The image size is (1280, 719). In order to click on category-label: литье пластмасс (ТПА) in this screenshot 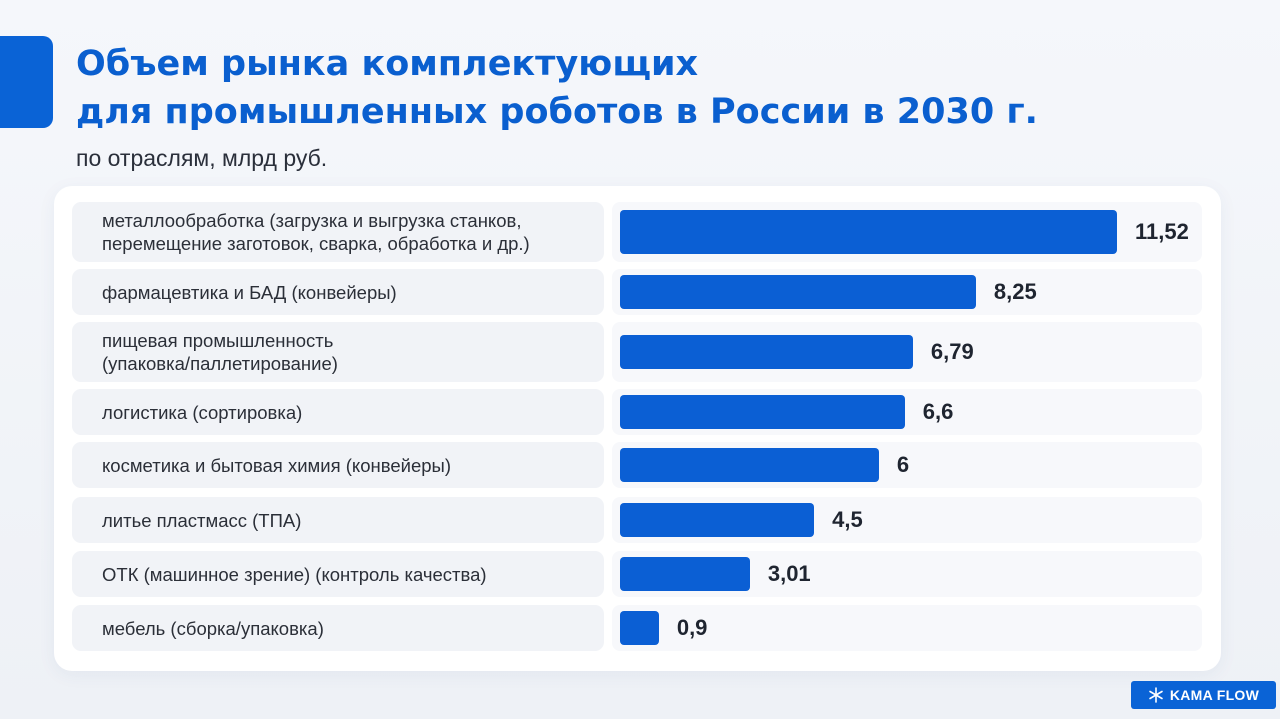, I will do `click(338, 520)`.